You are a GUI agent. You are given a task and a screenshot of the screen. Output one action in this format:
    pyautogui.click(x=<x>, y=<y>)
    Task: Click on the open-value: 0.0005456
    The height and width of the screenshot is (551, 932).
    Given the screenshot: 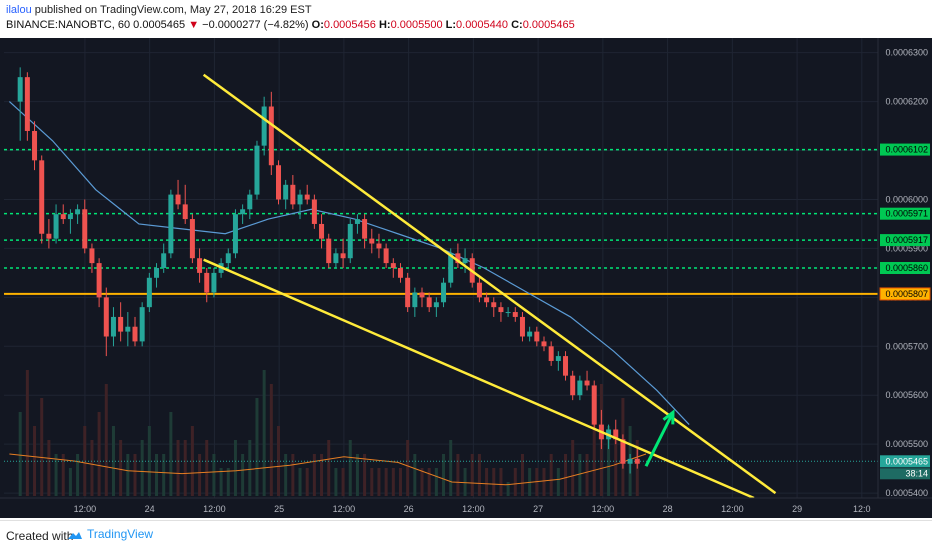 What is the action you would take?
    pyautogui.click(x=349, y=25)
    